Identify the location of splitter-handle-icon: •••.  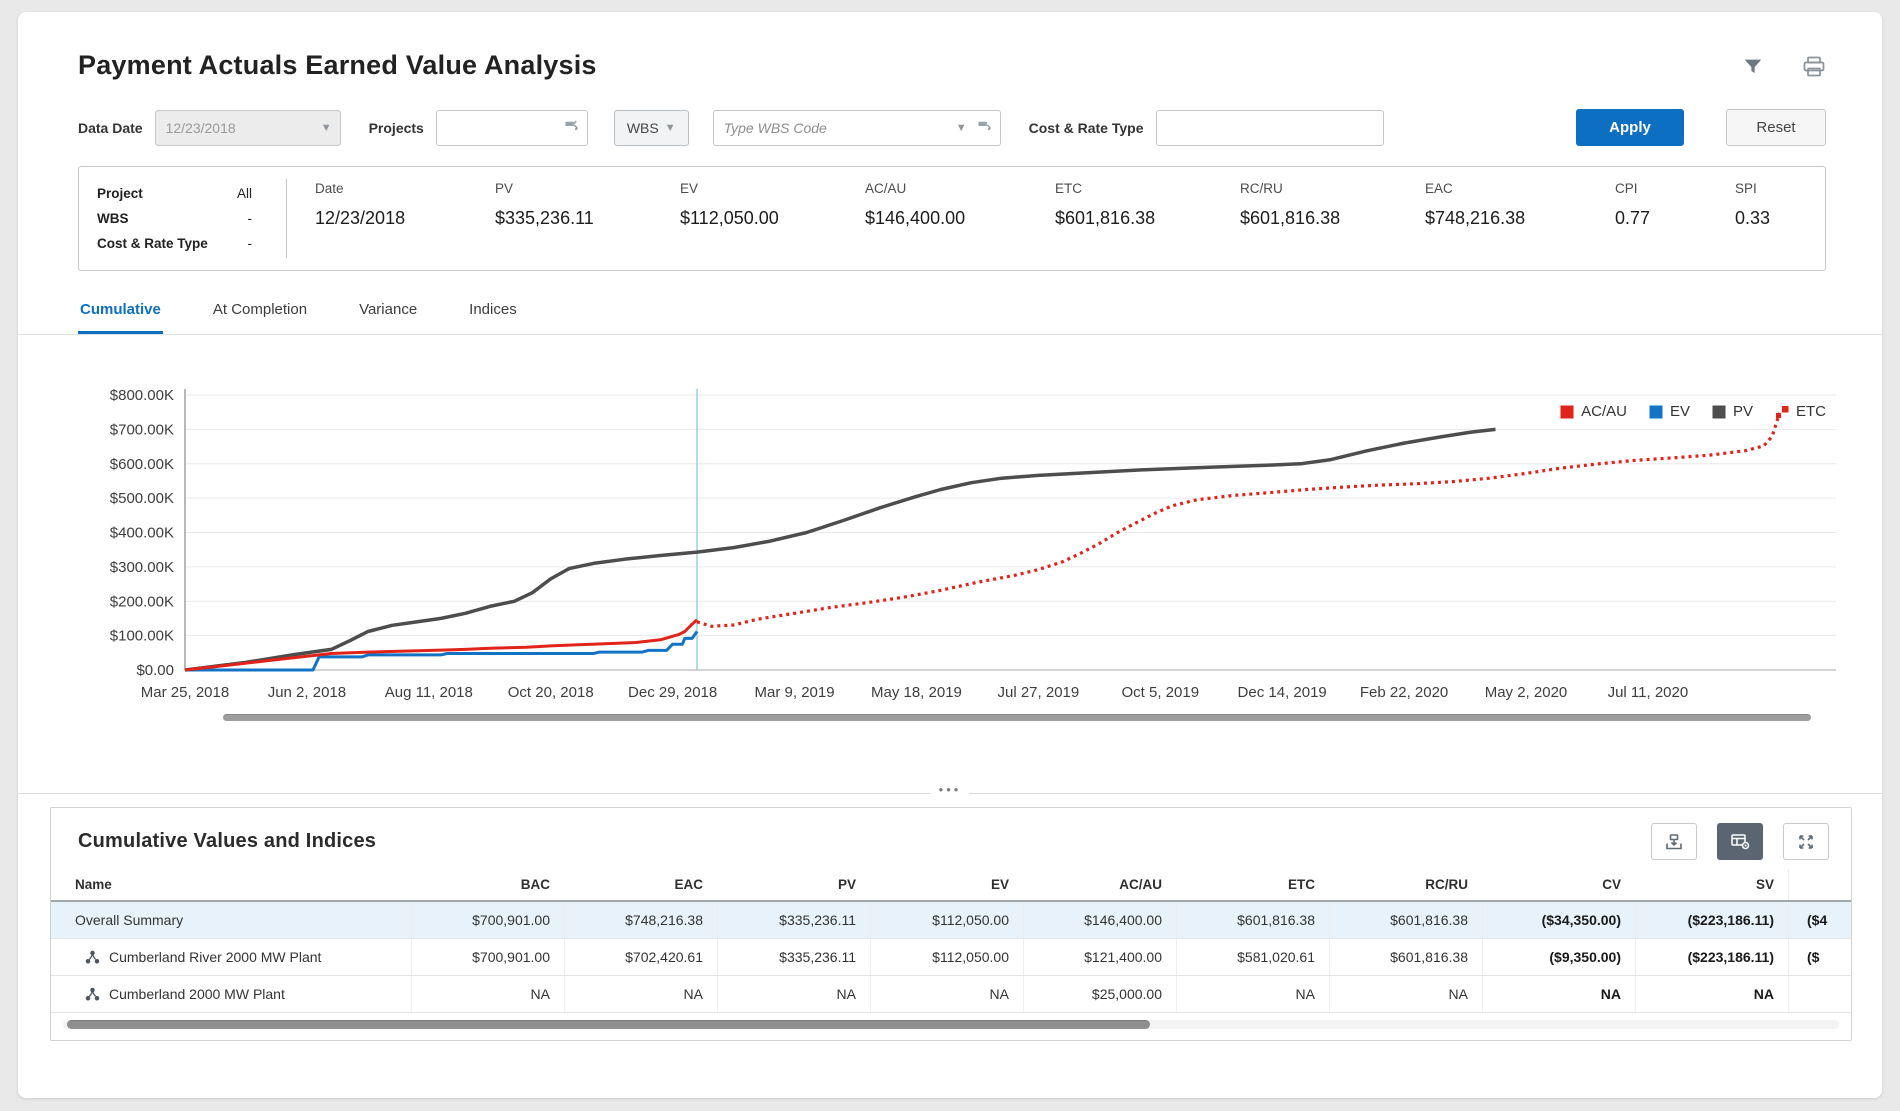
(950, 789).